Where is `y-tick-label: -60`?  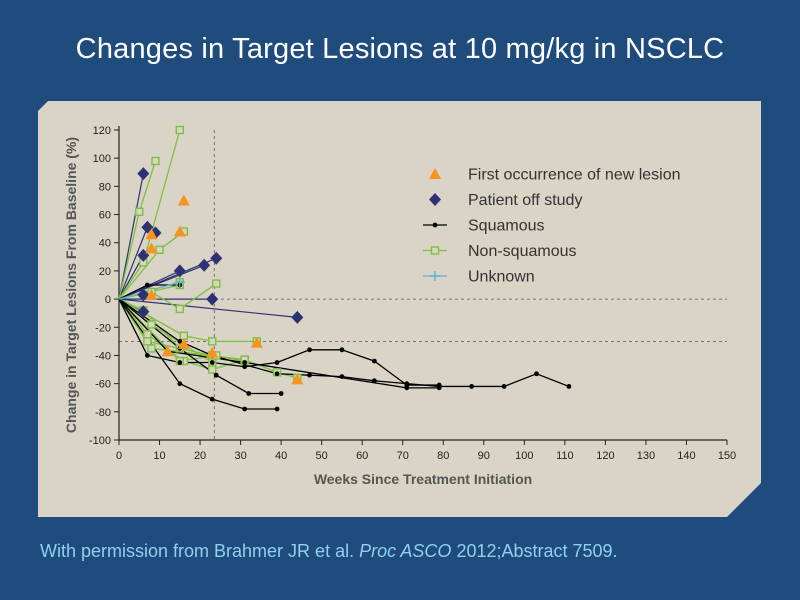 y-tick-label: -60 is located at coordinates (103, 385).